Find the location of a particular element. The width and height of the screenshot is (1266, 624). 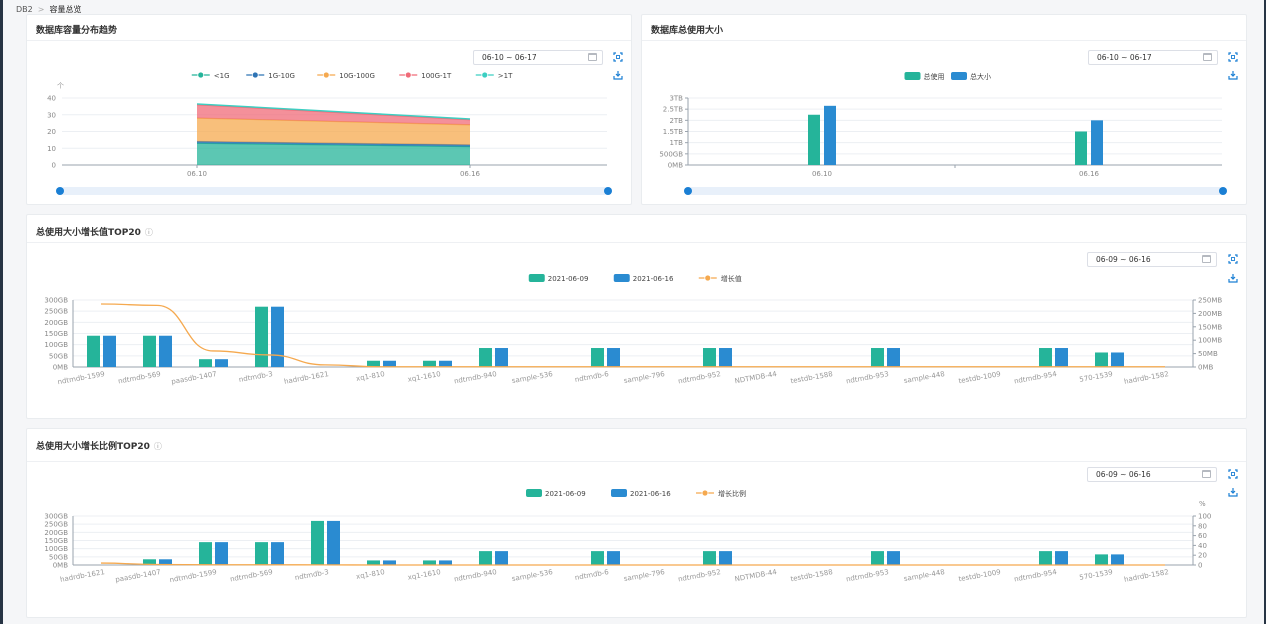

y-tick-label: 250GB is located at coordinates (56, 525).